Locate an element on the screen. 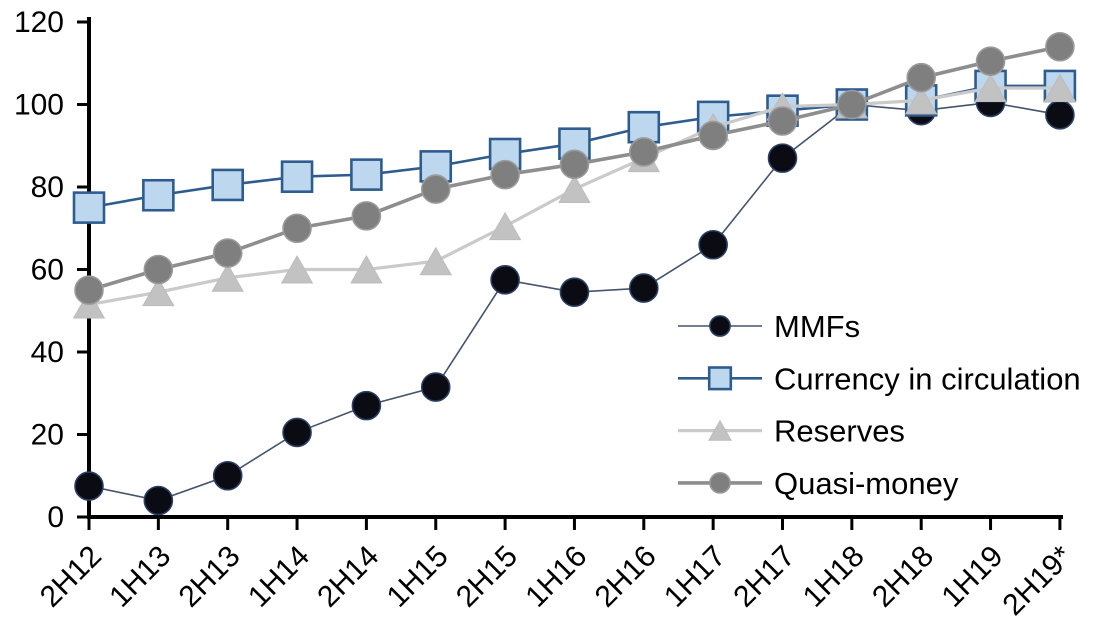 The width and height of the screenshot is (1119, 640). x-tick-label-1h16: 1H16 is located at coordinates (556, 577).